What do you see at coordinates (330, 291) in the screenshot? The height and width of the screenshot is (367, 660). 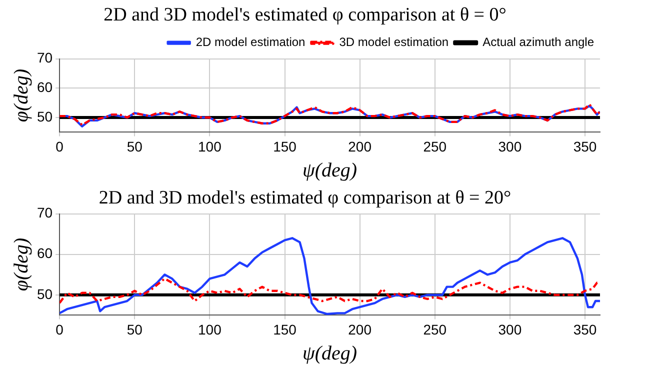 I see `line-series` at bounding box center [330, 291].